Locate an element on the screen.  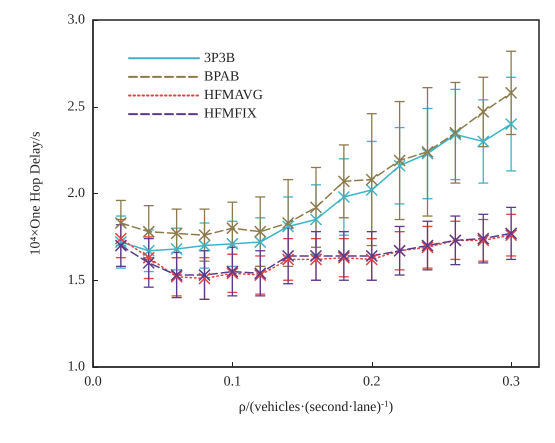
y-tick-label: 1.5 is located at coordinates (76, 280).